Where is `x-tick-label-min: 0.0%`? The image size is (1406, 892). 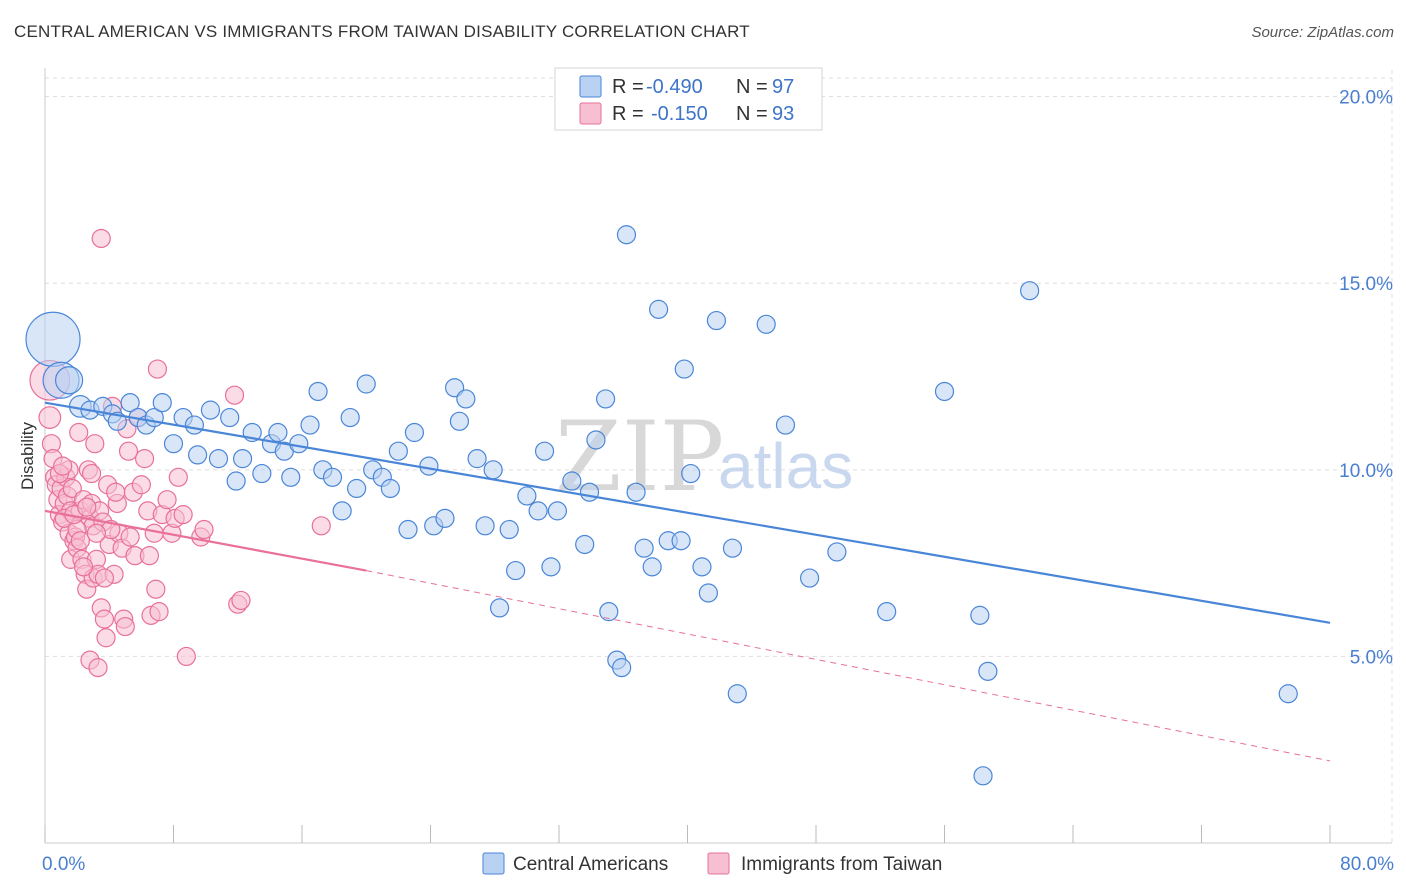
x-tick-label-min: 0.0% is located at coordinates (63, 864).